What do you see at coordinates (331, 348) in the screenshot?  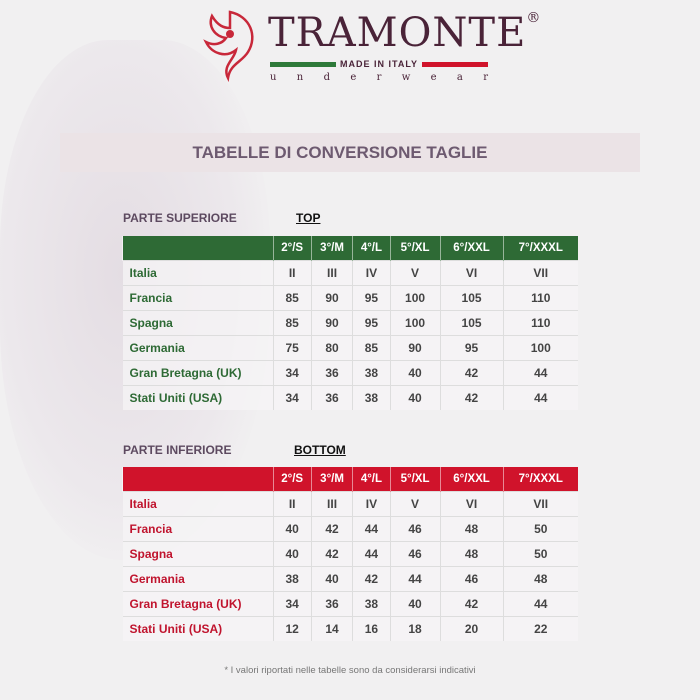 I see `size-value: 80` at bounding box center [331, 348].